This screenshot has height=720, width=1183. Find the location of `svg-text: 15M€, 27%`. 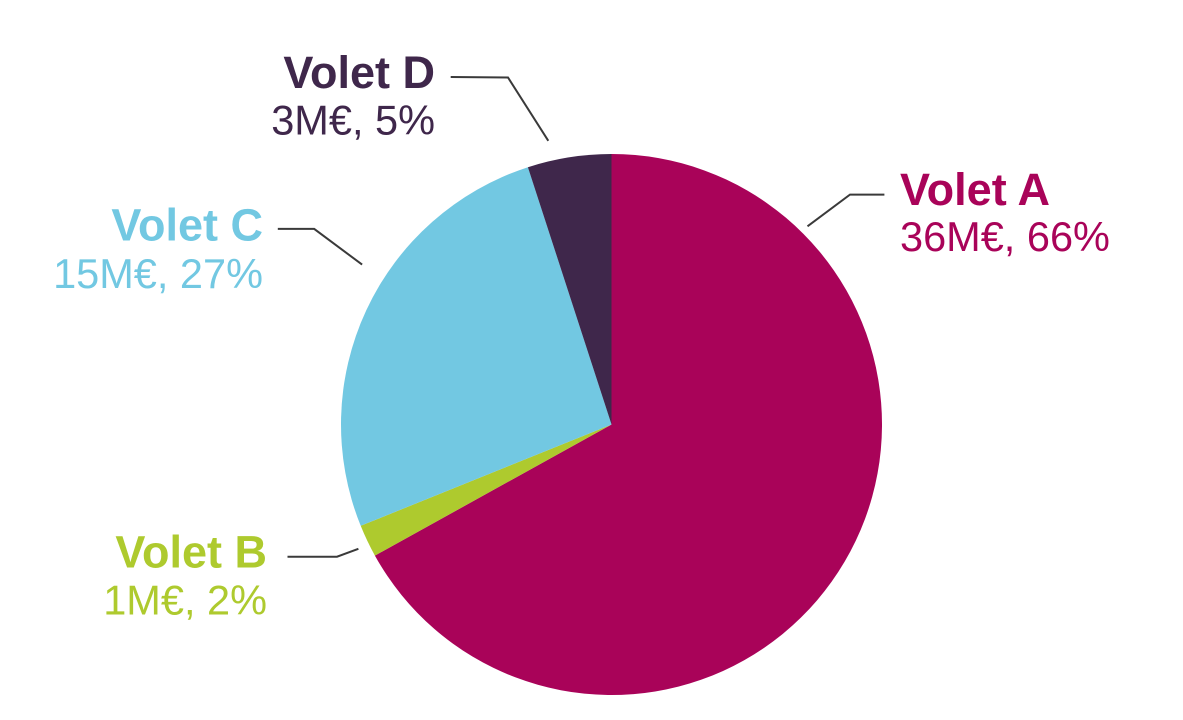

svg-text: 15M€, 27% is located at coordinates (158, 273).